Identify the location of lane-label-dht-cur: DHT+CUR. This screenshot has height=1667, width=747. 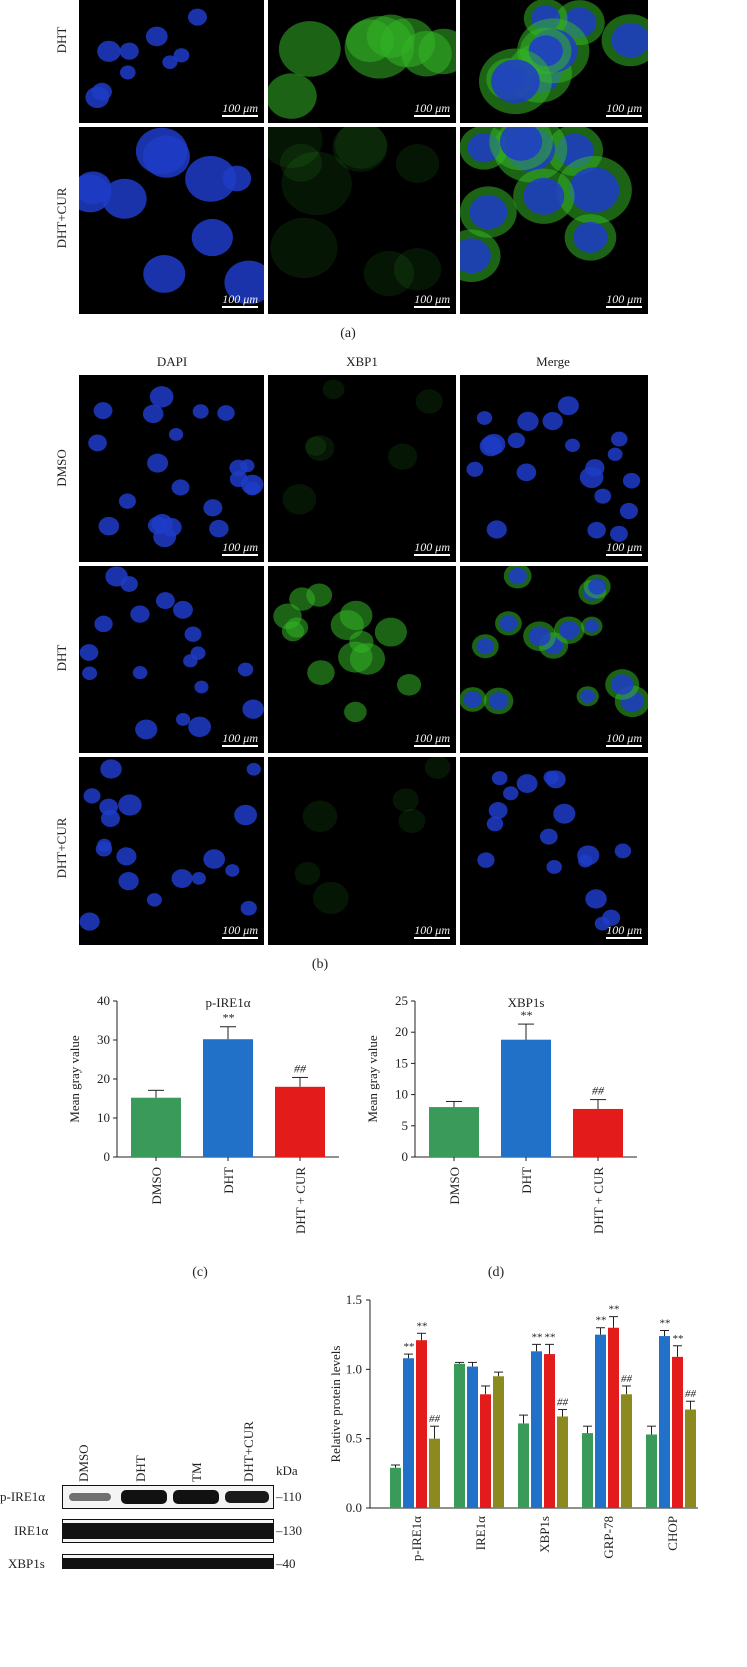
(248, 1451).